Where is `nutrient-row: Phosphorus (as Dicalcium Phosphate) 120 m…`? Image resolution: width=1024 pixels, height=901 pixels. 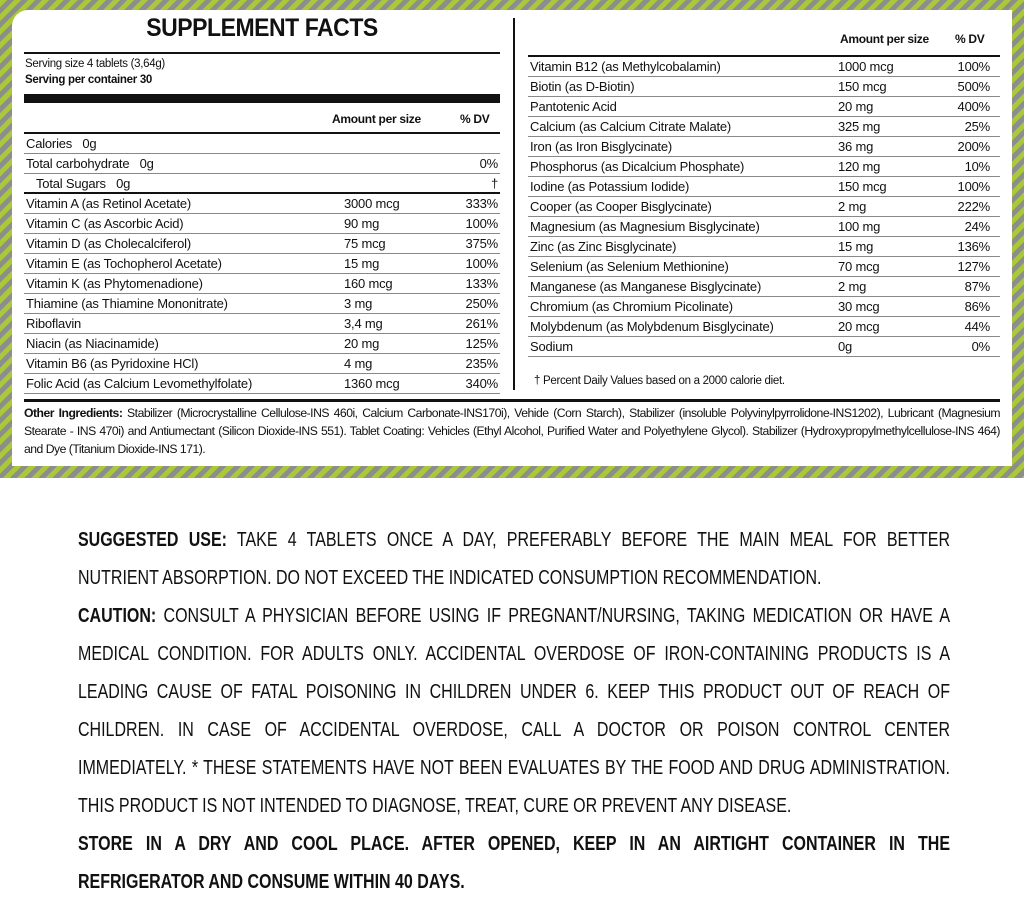 nutrient-row: Phosphorus (as Dicalcium Phosphate) 120 m… is located at coordinates (764, 167).